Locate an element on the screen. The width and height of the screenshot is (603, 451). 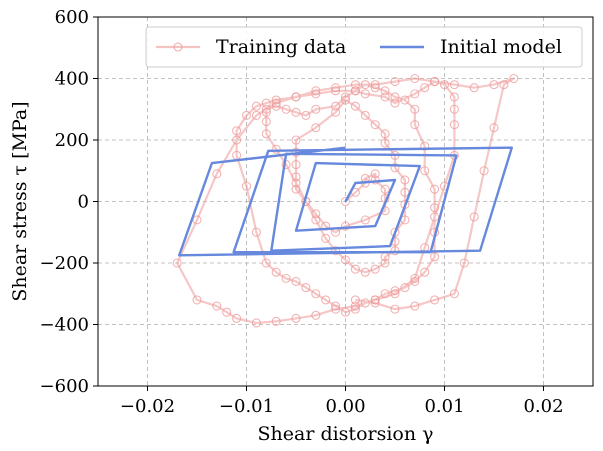
y-tick-label: 400 is located at coordinates (72, 79).